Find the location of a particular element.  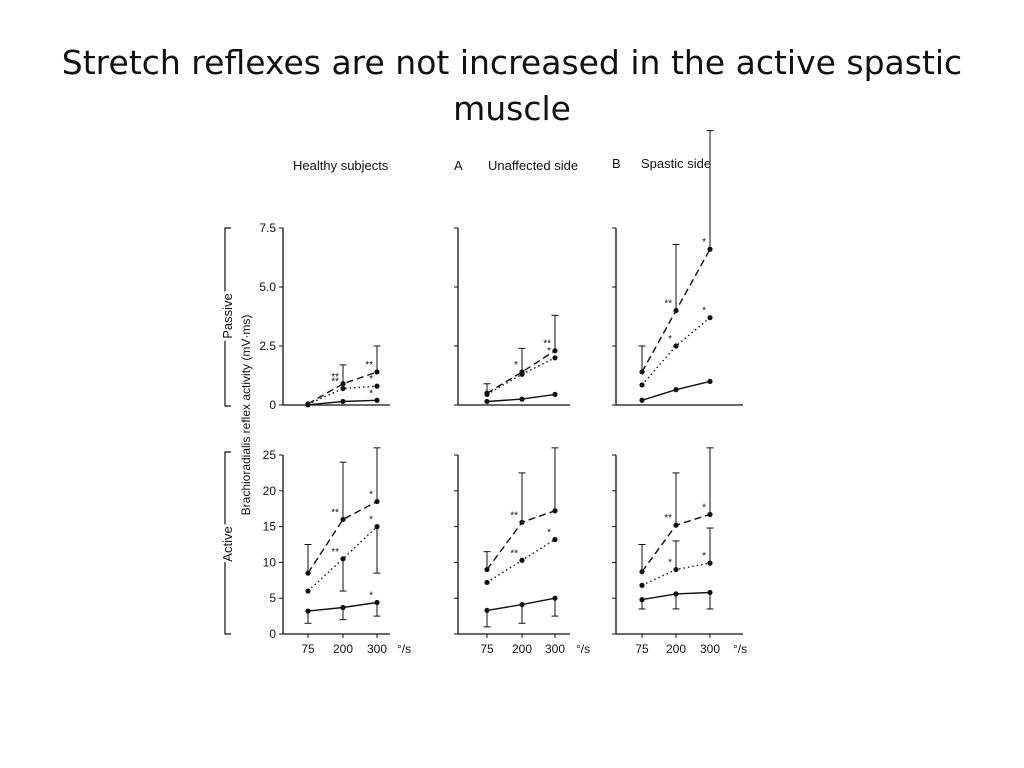

x-unit-label-unaffected: °/s is located at coordinates (583, 649).